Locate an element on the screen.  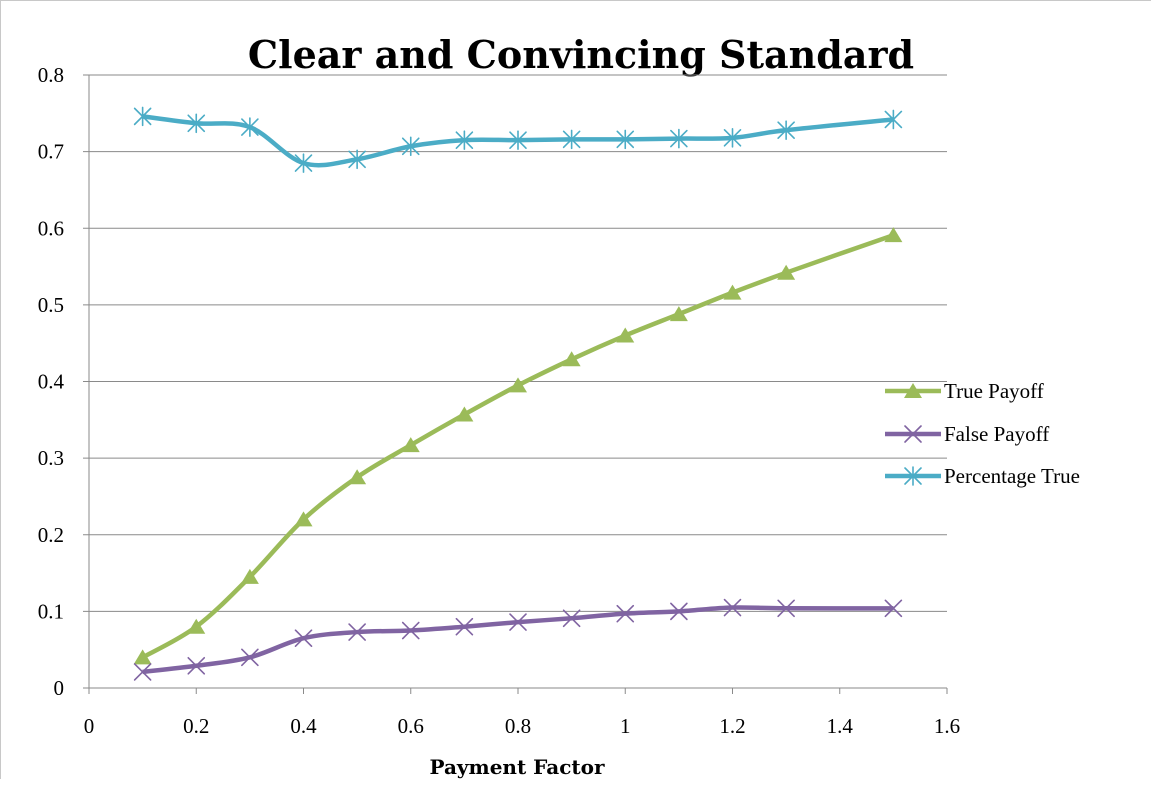
legend-item: False Payoff is located at coordinates (967, 434).